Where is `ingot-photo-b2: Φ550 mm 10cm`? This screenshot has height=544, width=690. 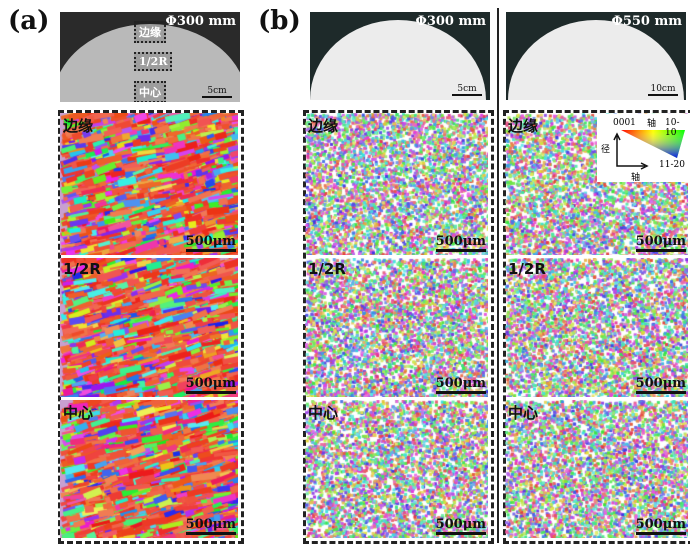
ingot-photo-b2: Φ550 mm 10cm is located at coordinates (596, 56).